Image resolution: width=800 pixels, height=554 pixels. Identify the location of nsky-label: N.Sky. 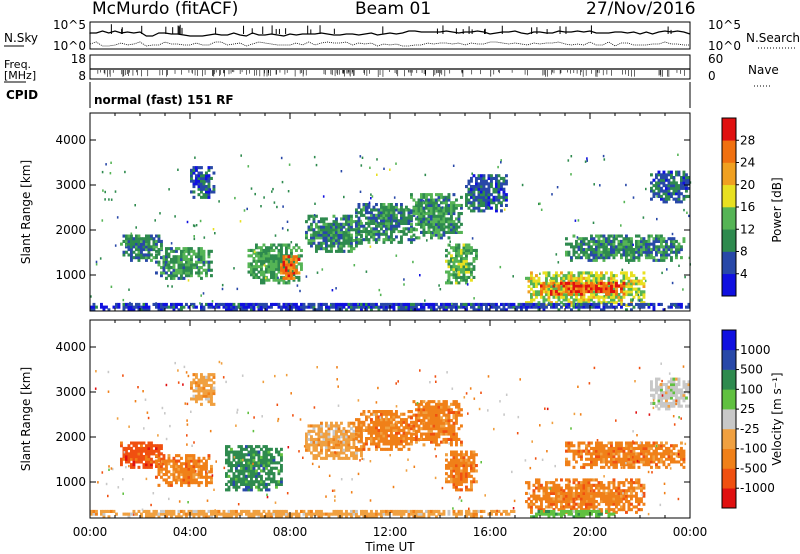
(21, 38).